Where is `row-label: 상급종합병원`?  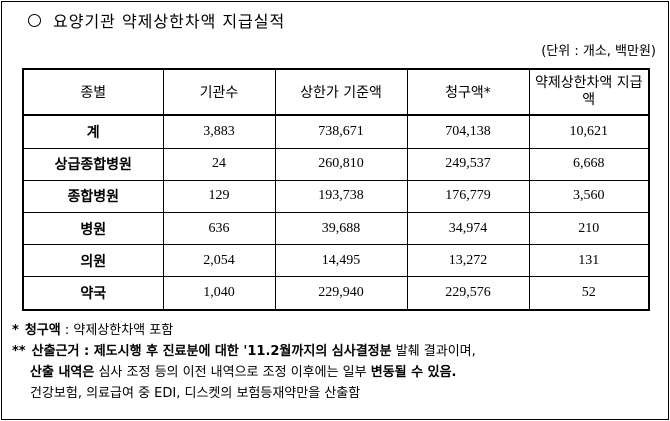 row-label: 상급종합병원 is located at coordinates (93, 164).